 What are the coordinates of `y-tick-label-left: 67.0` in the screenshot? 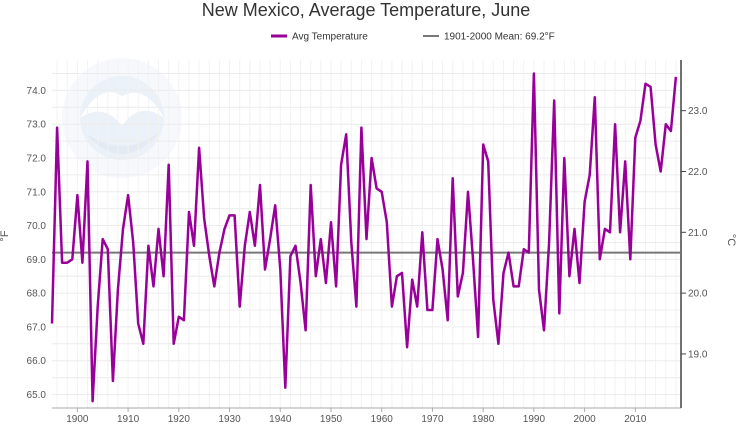 It's located at (37, 327).